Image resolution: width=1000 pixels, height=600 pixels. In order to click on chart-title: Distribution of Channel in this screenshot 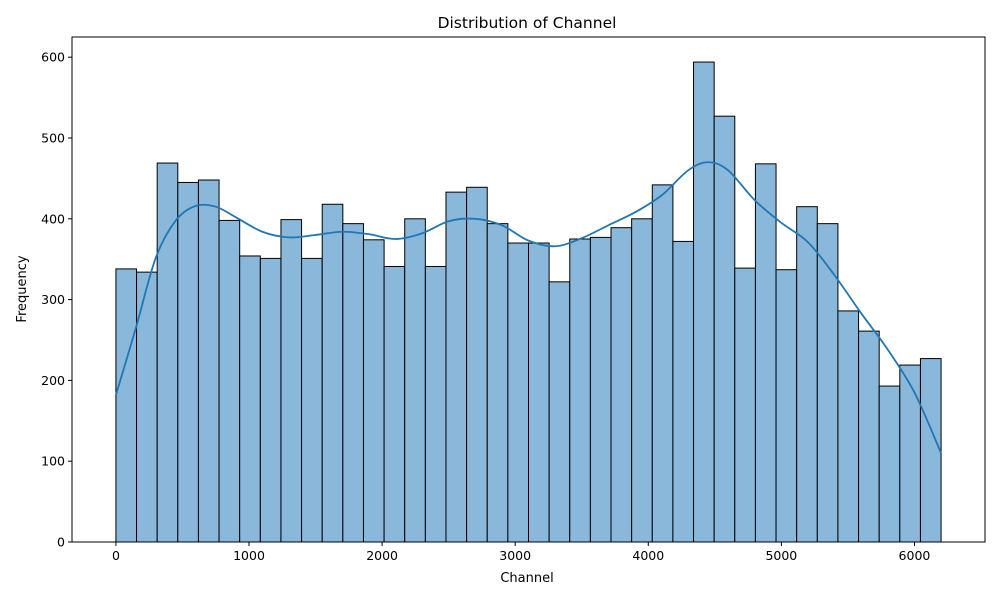, I will do `click(527, 23)`.